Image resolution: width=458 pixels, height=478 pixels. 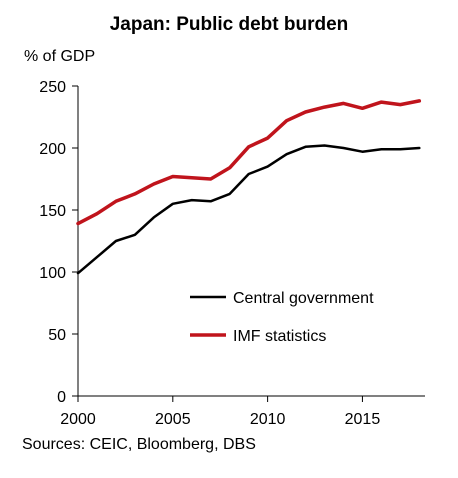 What do you see at coordinates (52, 87) in the screenshot?
I see `y-tick-label: 250` at bounding box center [52, 87].